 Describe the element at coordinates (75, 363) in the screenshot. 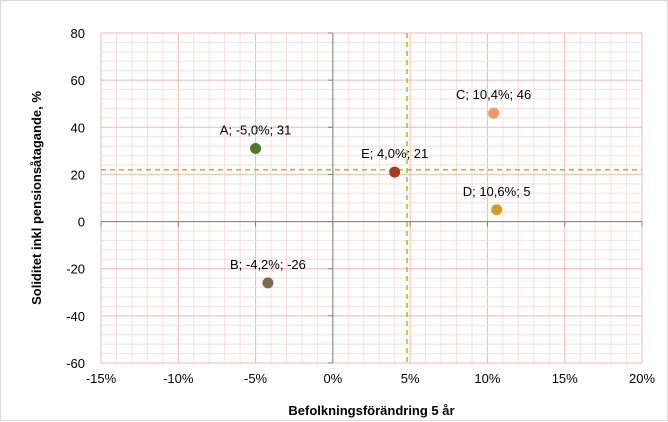

I see `y-tick-label: -60` at that location.